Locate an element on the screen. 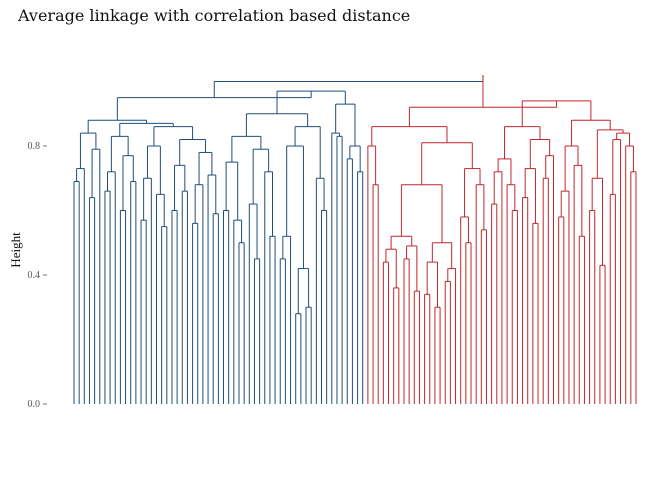  y-axis-title: Height is located at coordinates (15, 250).